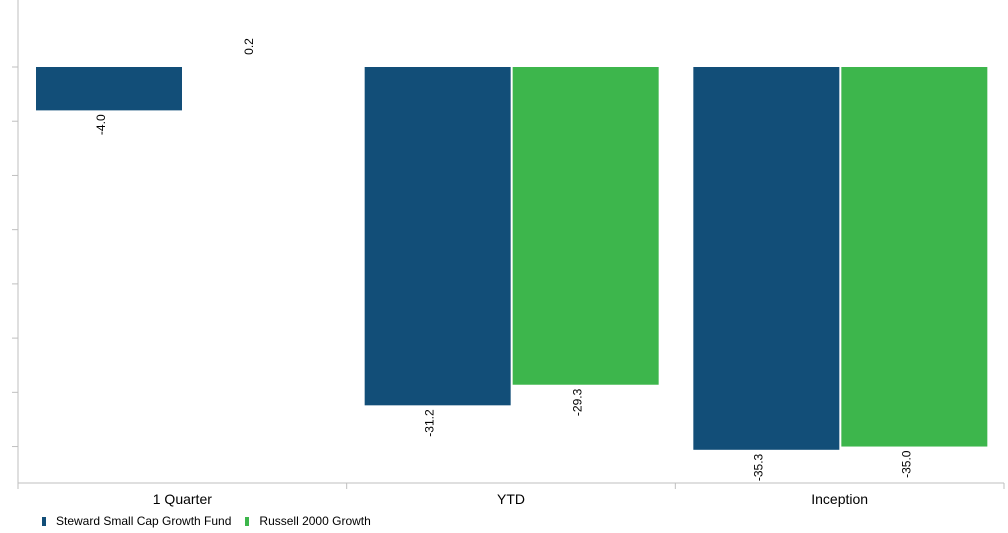 Image resolution: width=1008 pixels, height=533 pixels. I want to click on category-label: YTD, so click(511, 499).